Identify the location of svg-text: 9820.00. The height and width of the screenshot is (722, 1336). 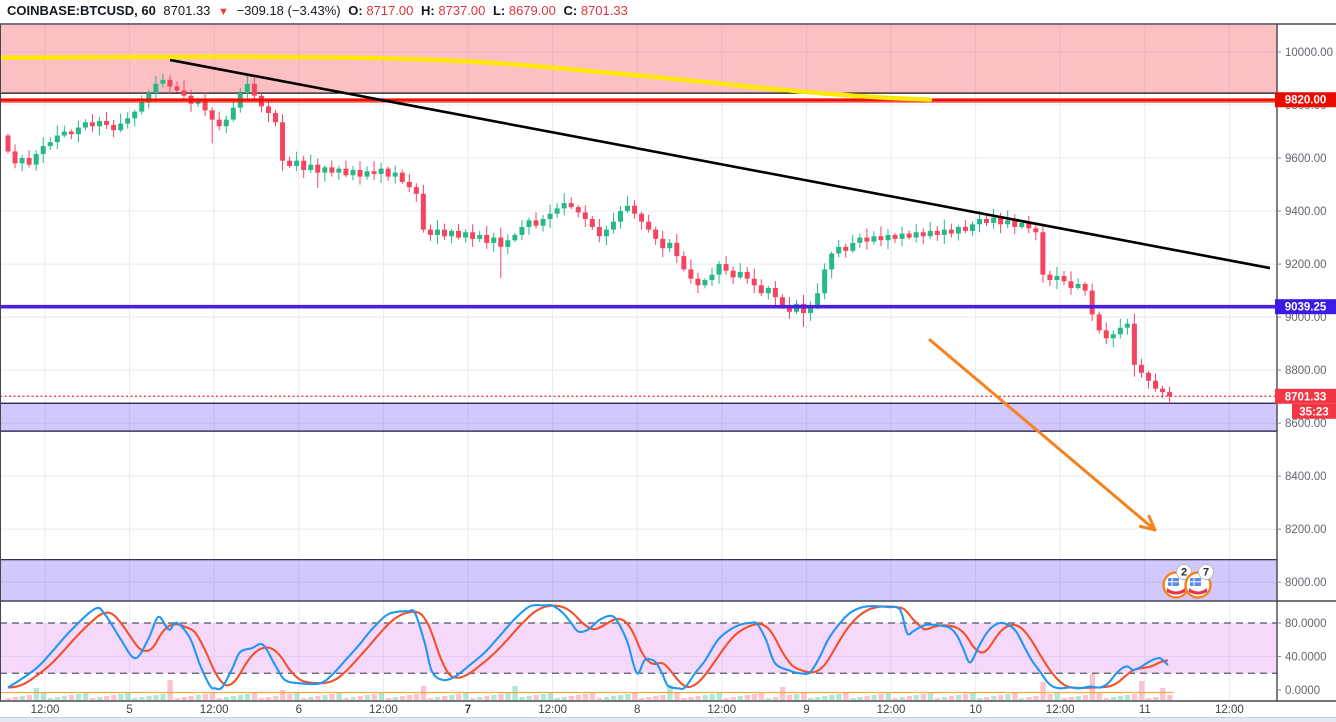
(1306, 101).